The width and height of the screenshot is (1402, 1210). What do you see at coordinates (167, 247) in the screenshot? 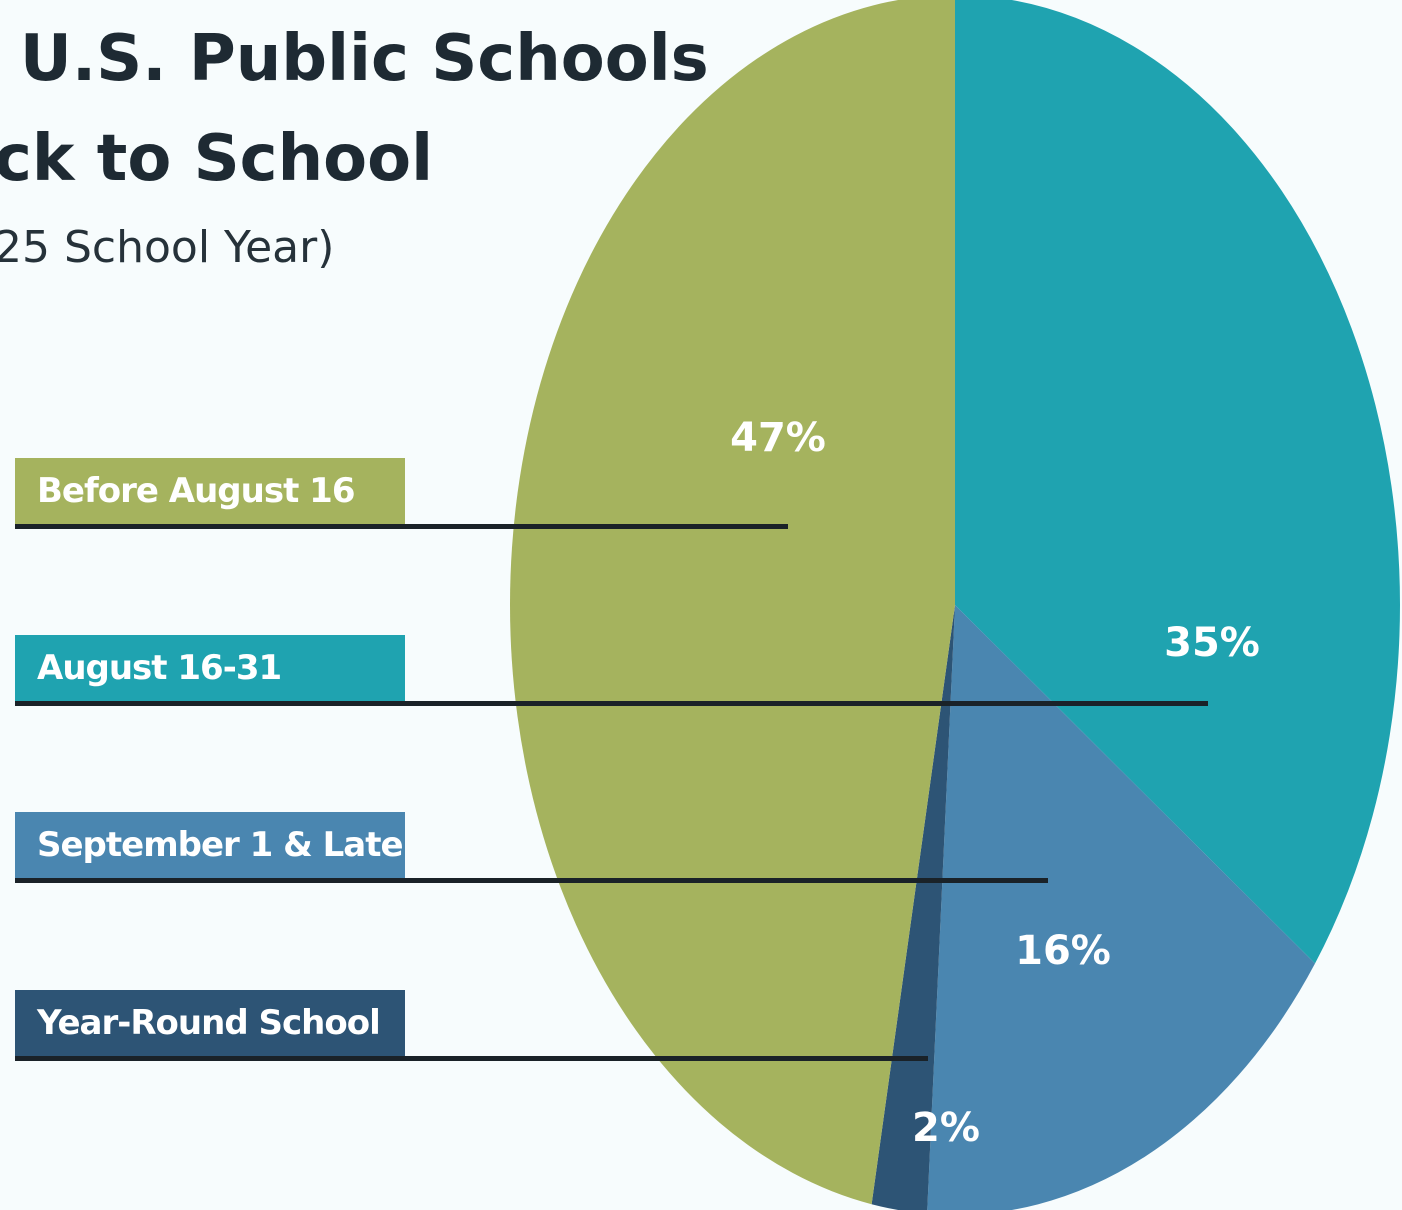
I see `chart-subtitle: 25 School Year)` at bounding box center [167, 247].